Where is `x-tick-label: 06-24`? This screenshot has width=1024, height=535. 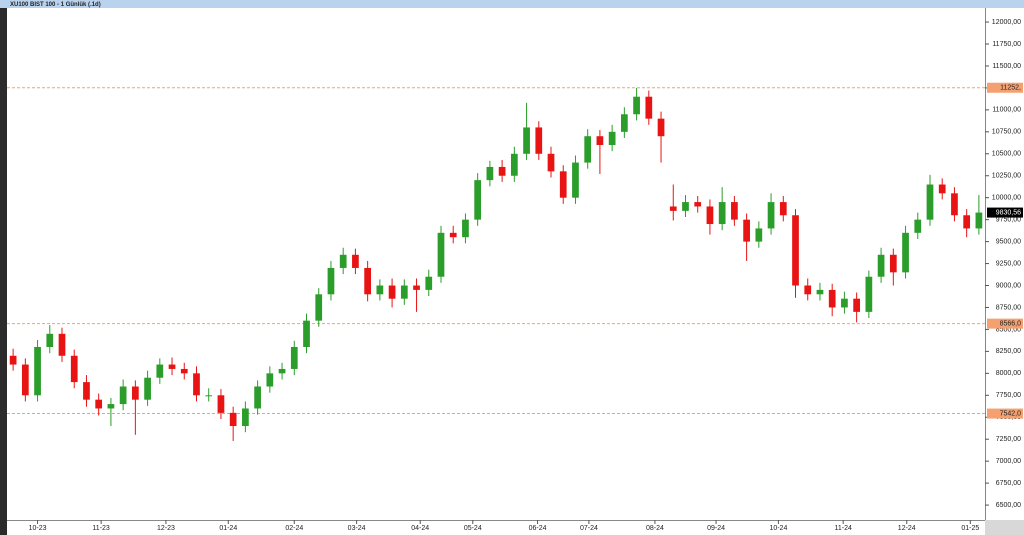
x-tick-label: 06-24 is located at coordinates (538, 528).